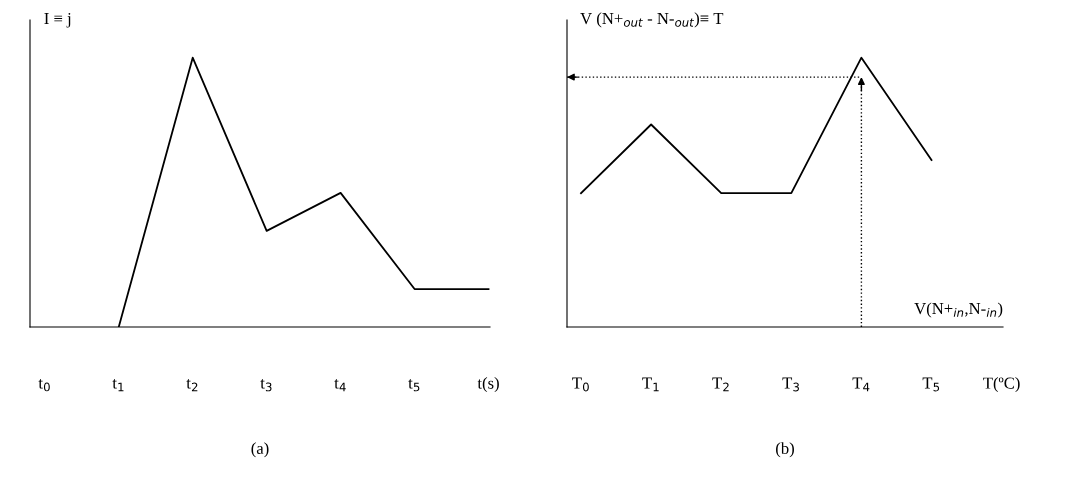 This screenshot has width=1072, height=479. I want to click on y-axis-title: V (N+$_{out}$ - N-$_{out}$)≡ T, so click(652, 20).